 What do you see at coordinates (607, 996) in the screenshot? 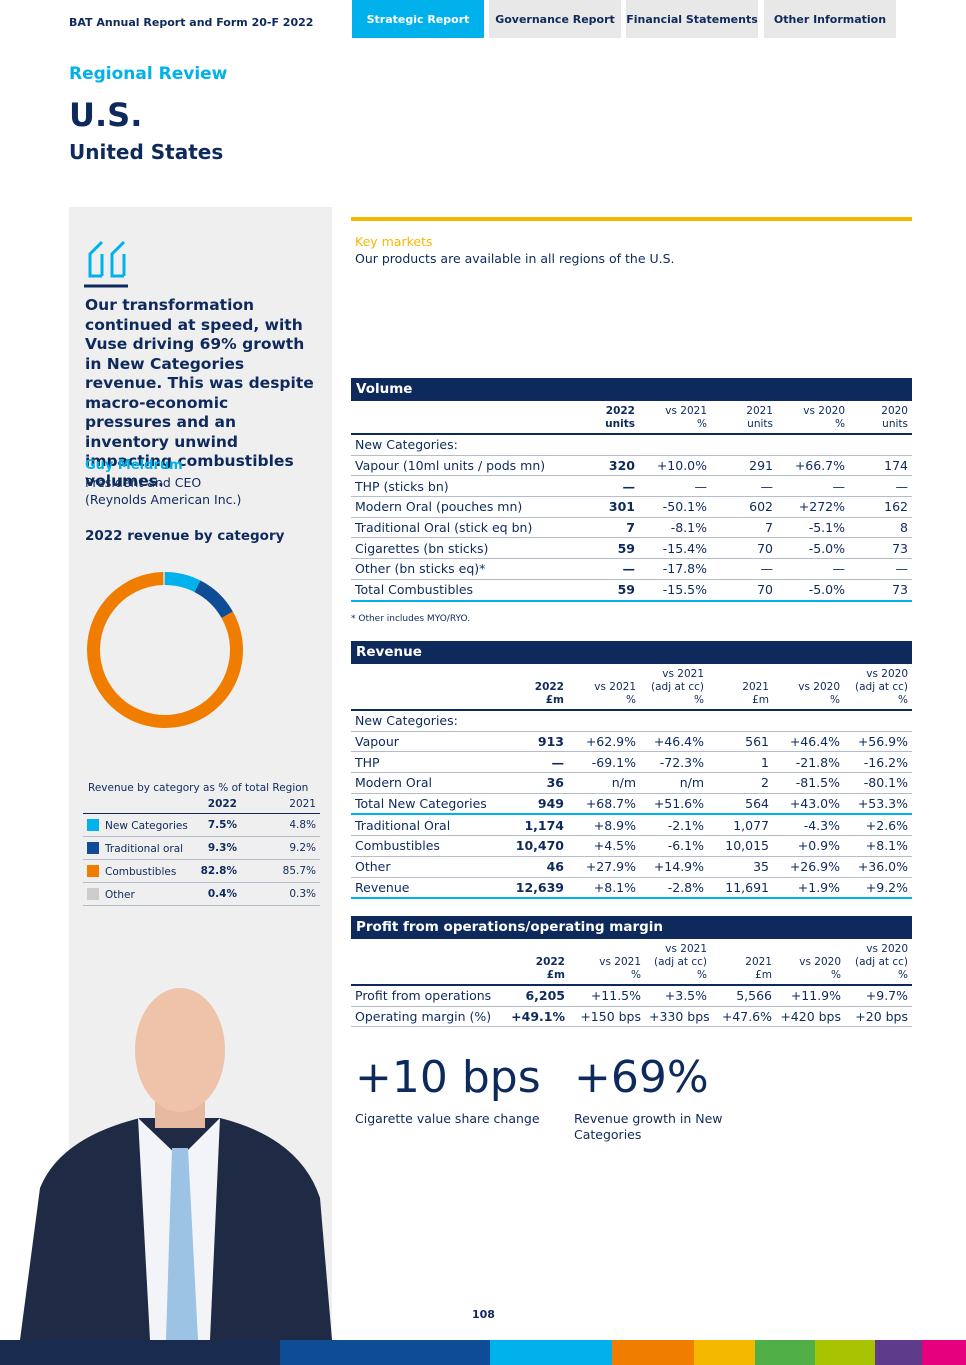
I see `table-cell: +11.5%` at bounding box center [607, 996].